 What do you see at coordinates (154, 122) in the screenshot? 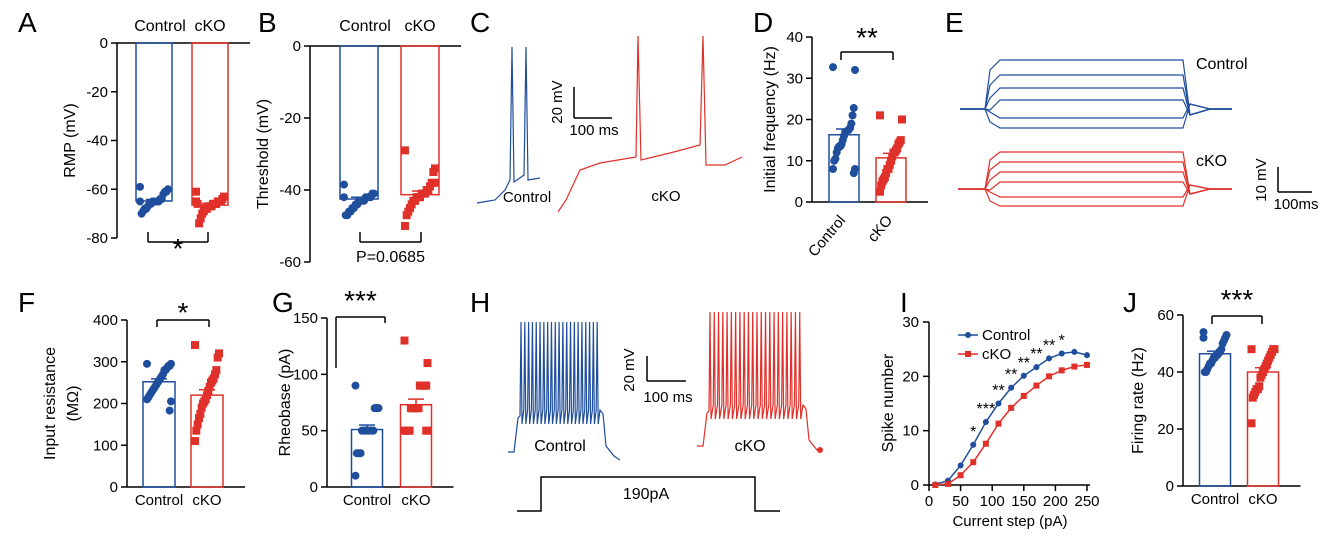
I see `bar-Control` at bounding box center [154, 122].